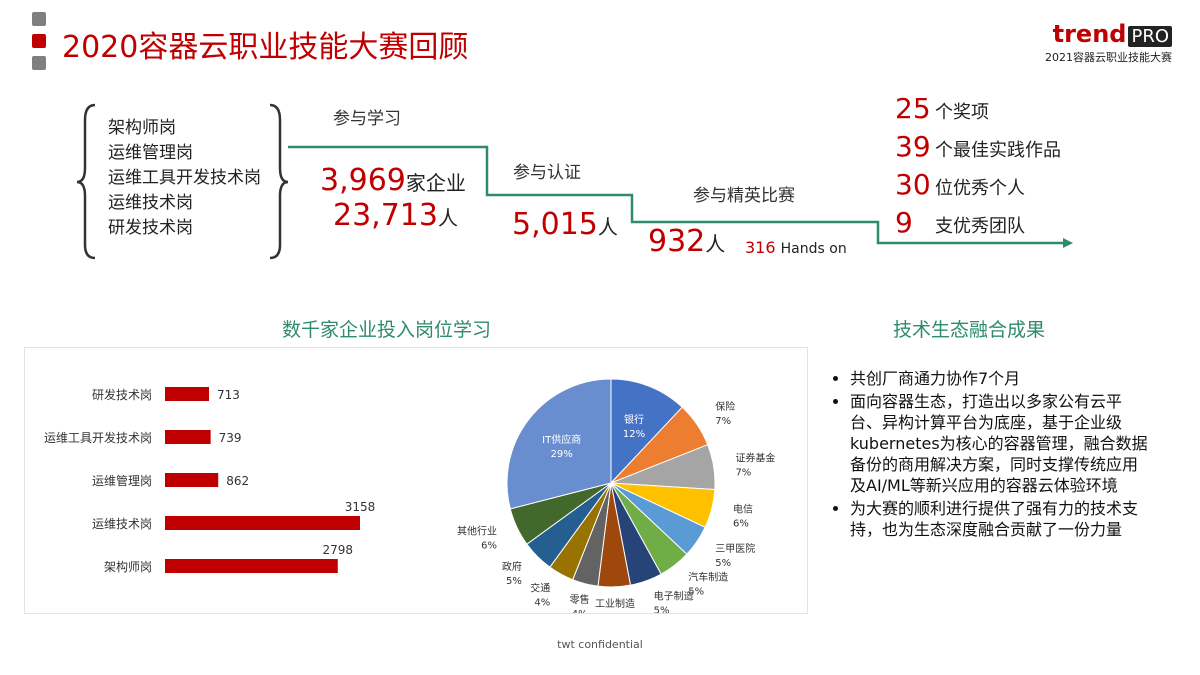 This screenshot has height=675, width=1200. Describe the element at coordinates (999, 519) in the screenshot. I see `achievement-item: 为大赛的顺利进行提供了强有力的技术支持，也为生态深度融合贡献了一份力量` at that location.